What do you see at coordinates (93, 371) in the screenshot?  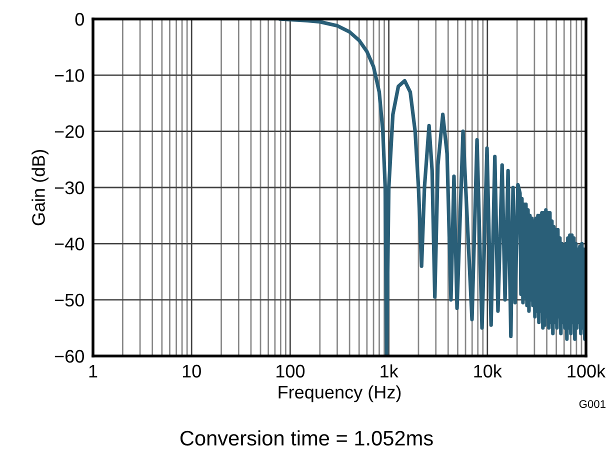 I see `x-tick-label: 1` at bounding box center [93, 371].